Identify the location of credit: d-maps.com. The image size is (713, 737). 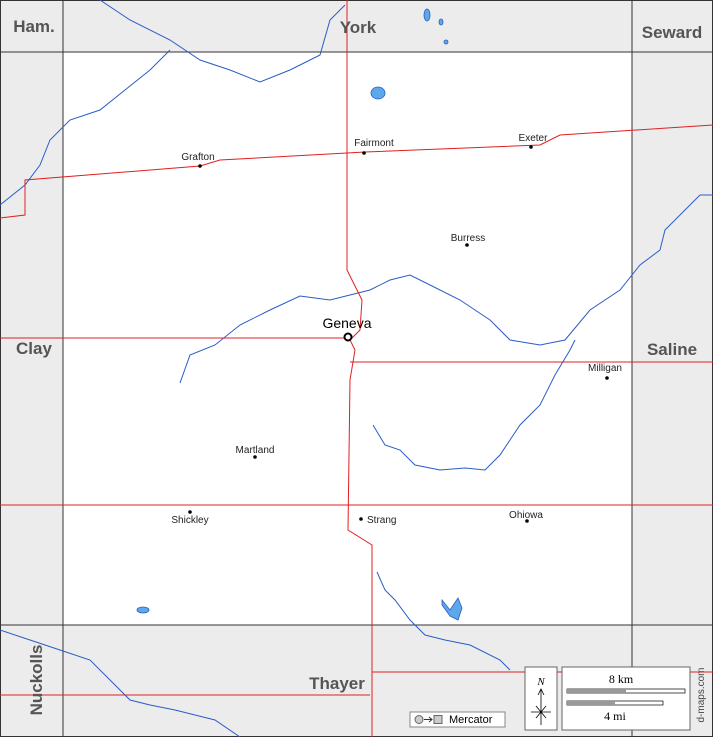
(701, 694).